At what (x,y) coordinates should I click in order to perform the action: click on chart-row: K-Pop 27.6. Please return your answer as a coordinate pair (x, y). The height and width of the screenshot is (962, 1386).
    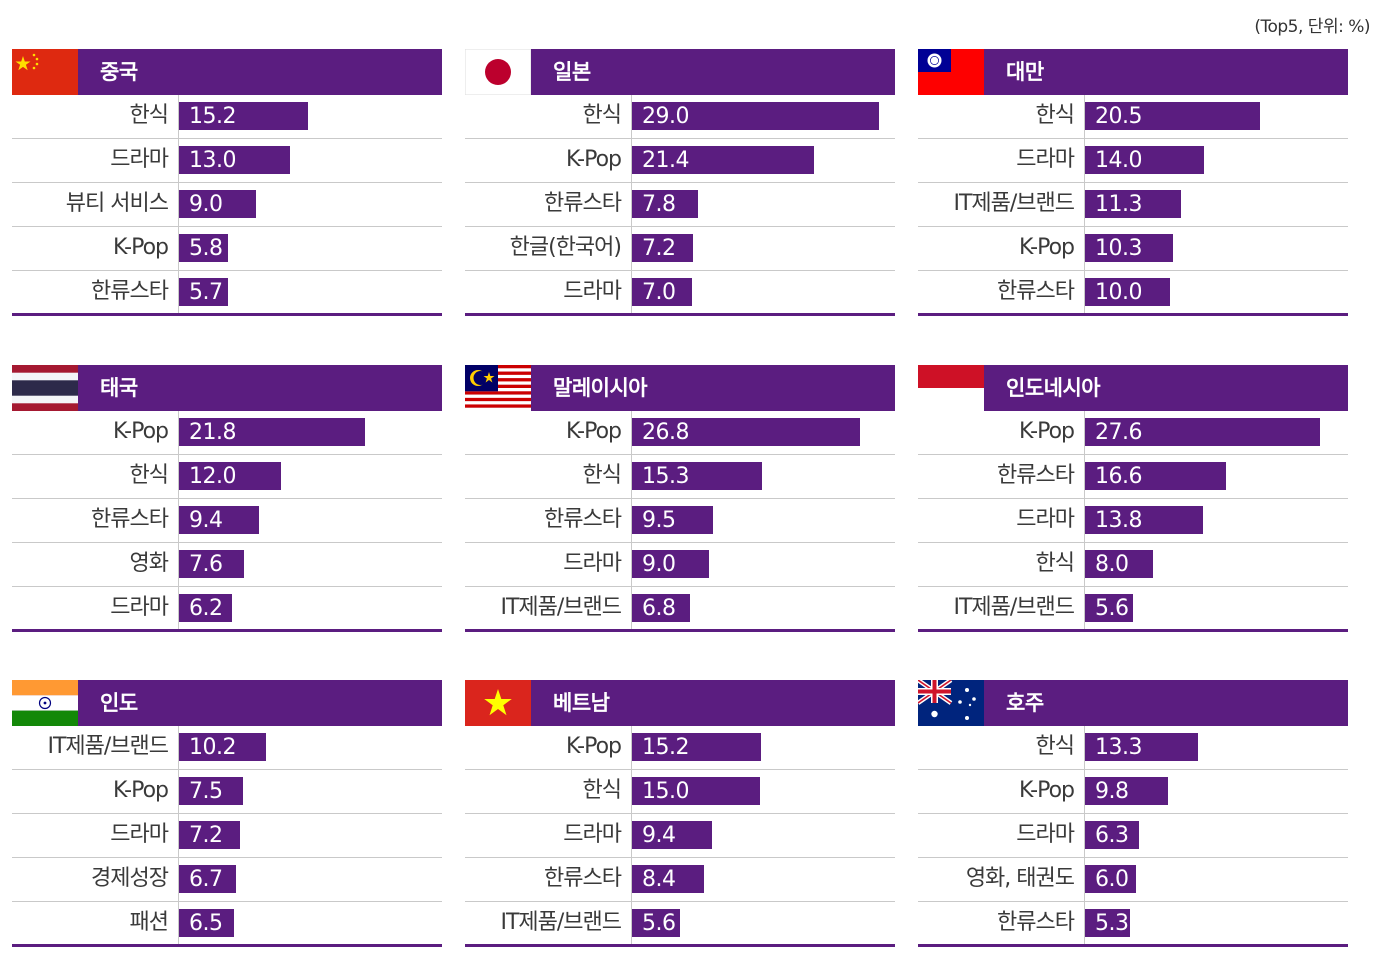
    Looking at the image, I should click on (1133, 433).